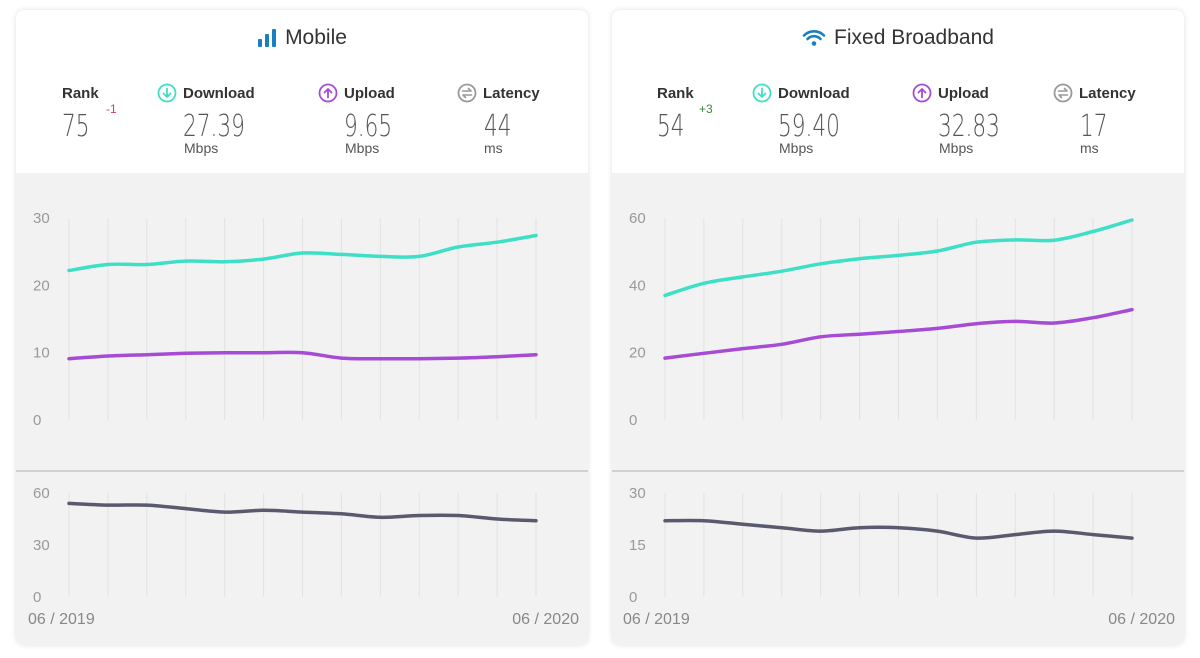 The image size is (1200, 658). Describe the element at coordinates (76, 126) in the screenshot. I see `rank-value: 75` at that location.